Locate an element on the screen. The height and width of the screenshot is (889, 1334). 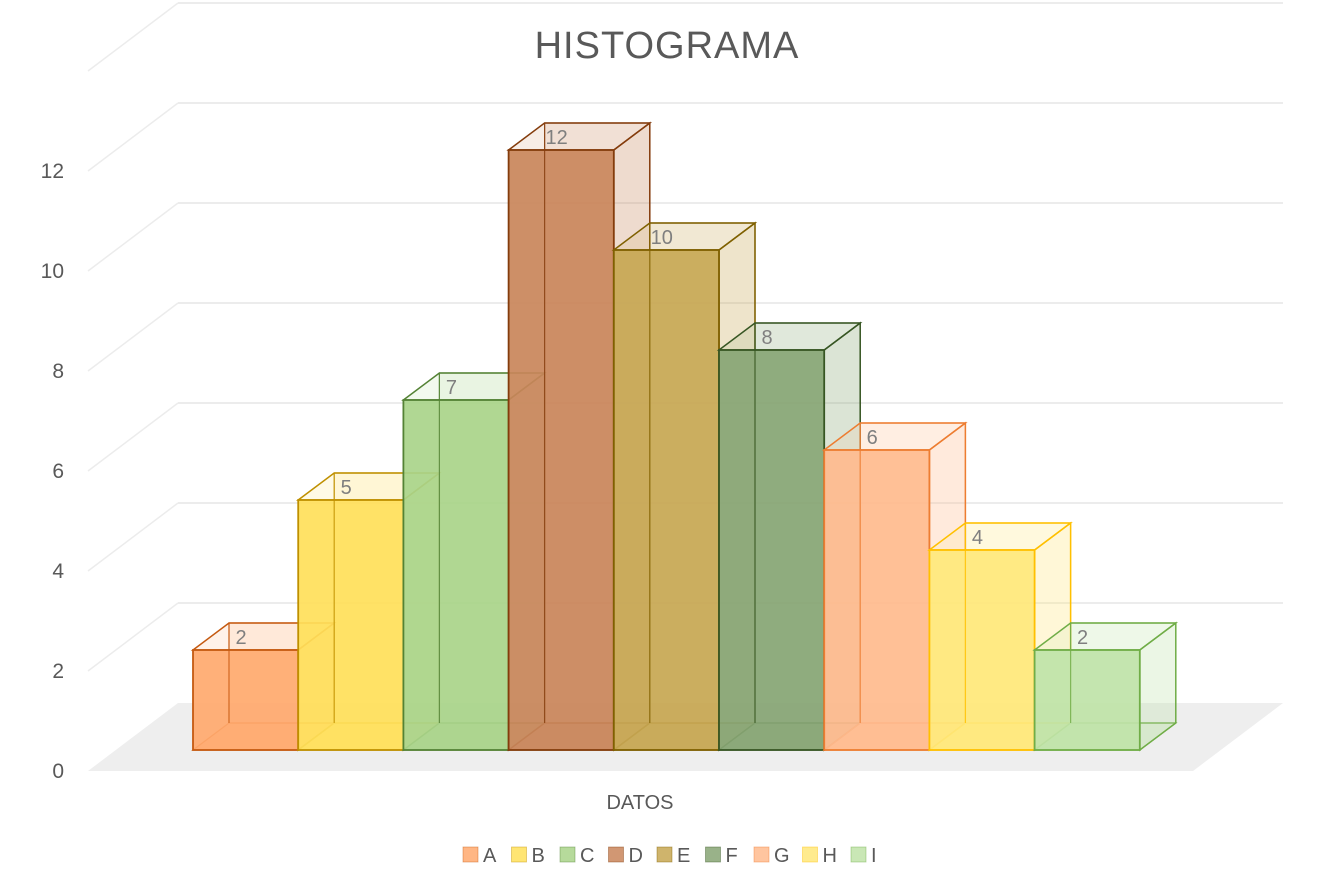
legend-label: H is located at coordinates (830, 856).